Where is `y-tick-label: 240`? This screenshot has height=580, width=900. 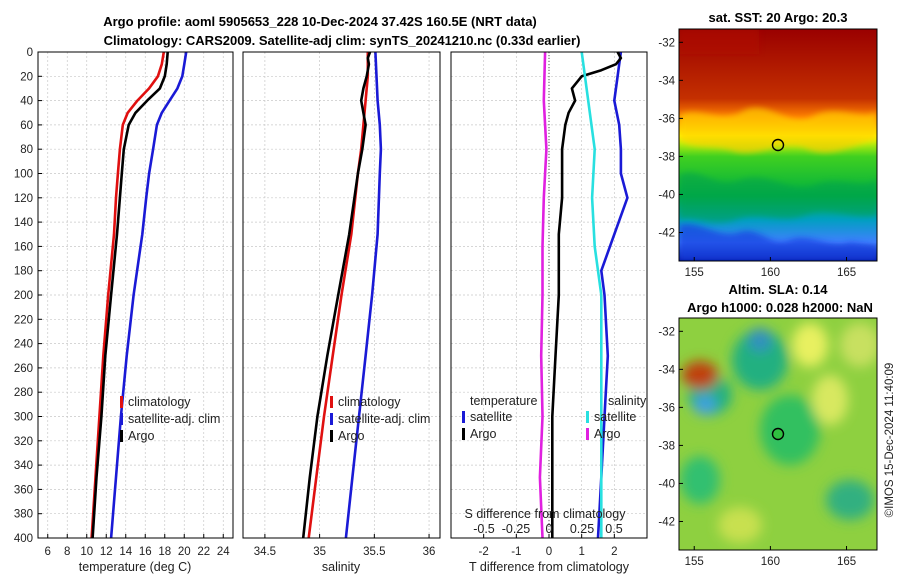 y-tick-label: 240 is located at coordinates (23, 345).